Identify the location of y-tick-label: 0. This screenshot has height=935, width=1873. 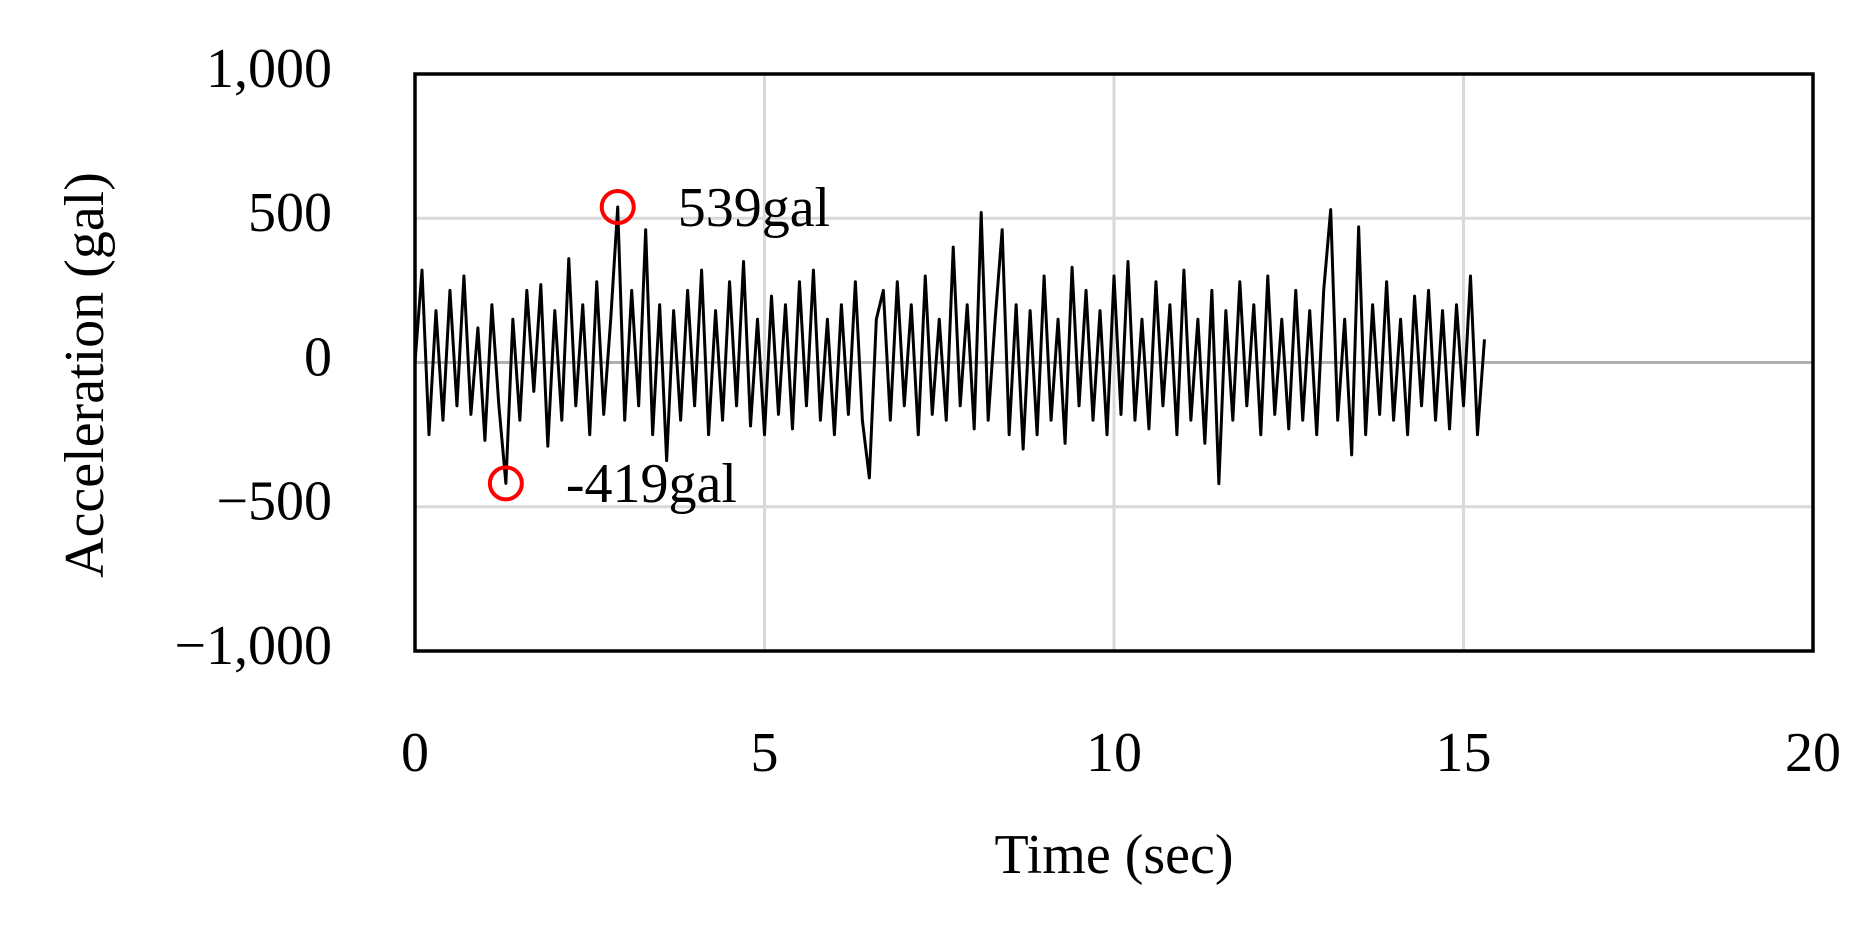
(318, 357).